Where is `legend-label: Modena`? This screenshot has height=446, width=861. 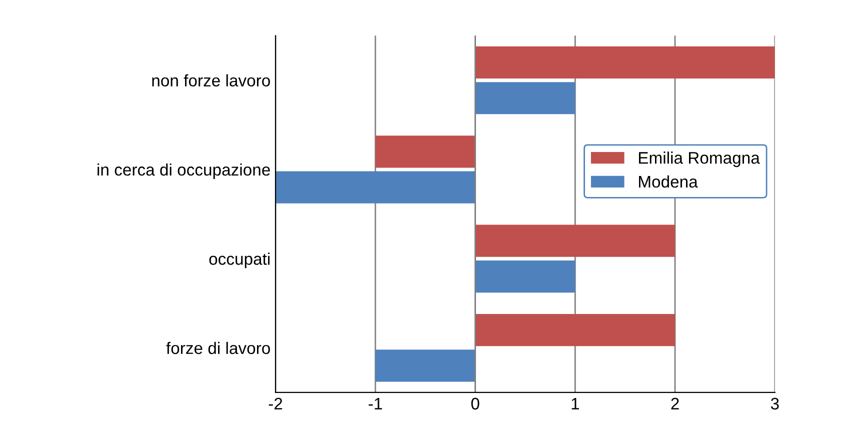
legend-label: Modena is located at coordinates (668, 181).